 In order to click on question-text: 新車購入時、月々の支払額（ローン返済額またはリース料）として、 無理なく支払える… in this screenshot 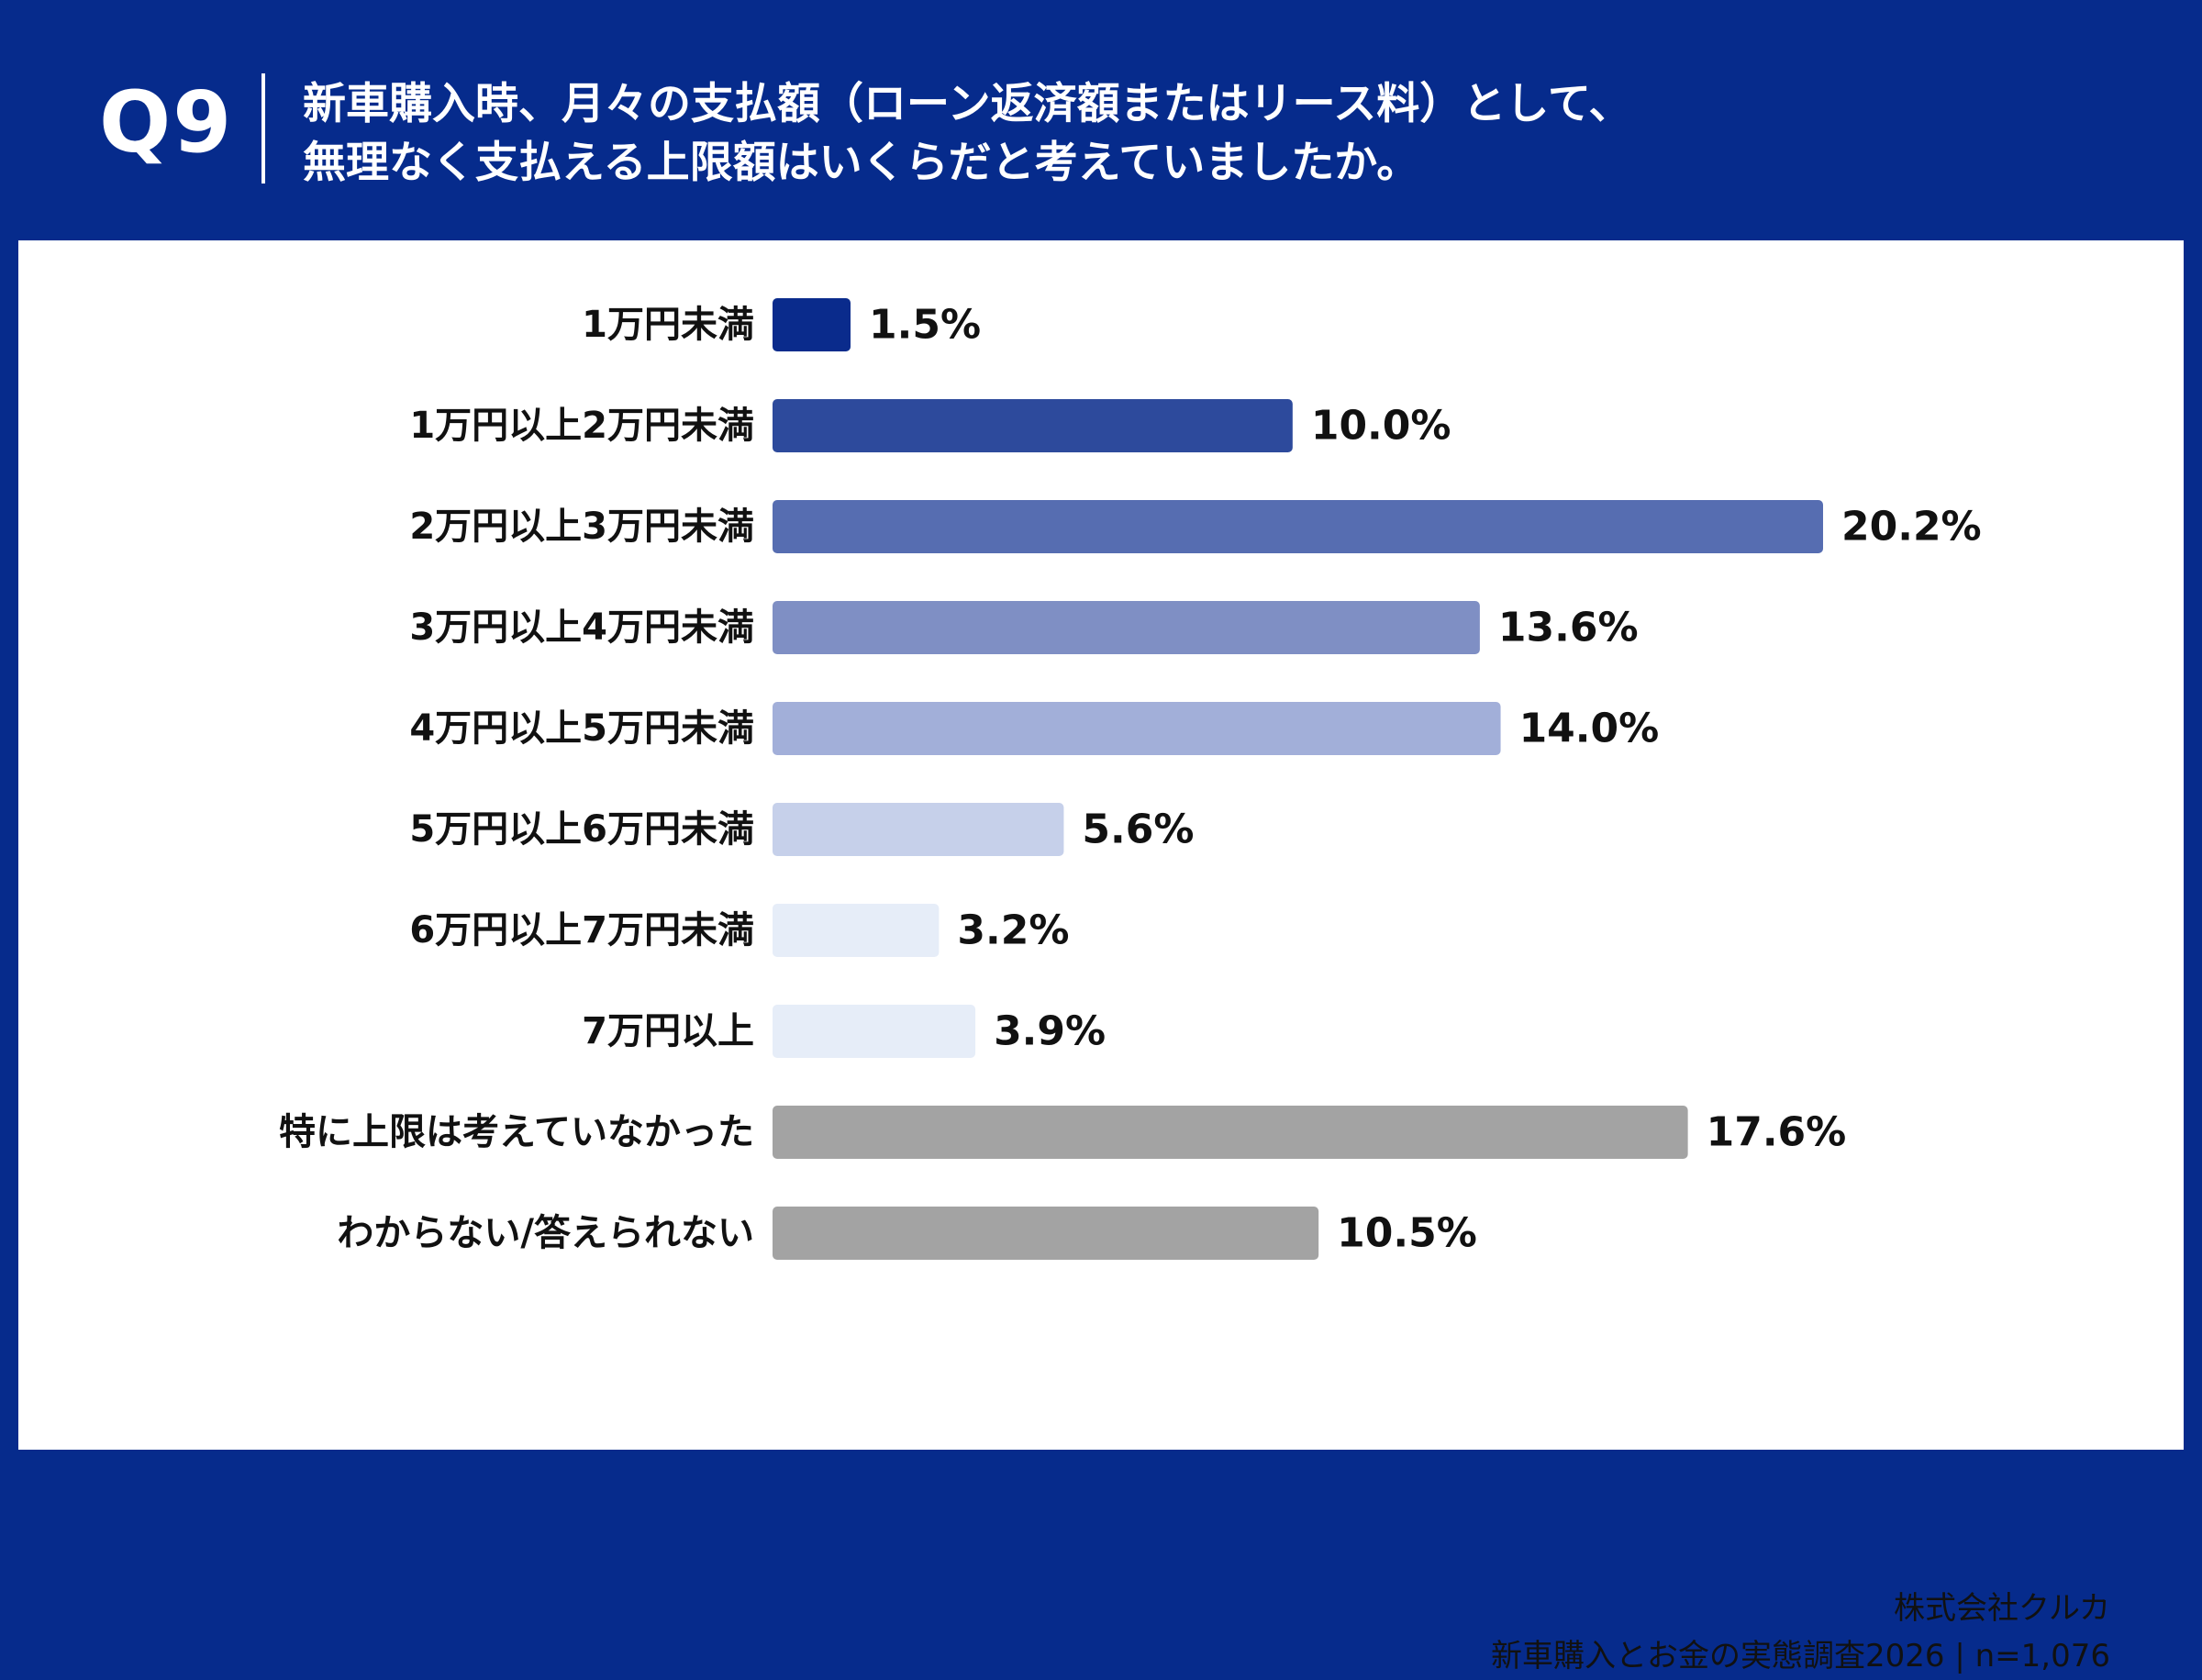, I will do `click(967, 134)`.